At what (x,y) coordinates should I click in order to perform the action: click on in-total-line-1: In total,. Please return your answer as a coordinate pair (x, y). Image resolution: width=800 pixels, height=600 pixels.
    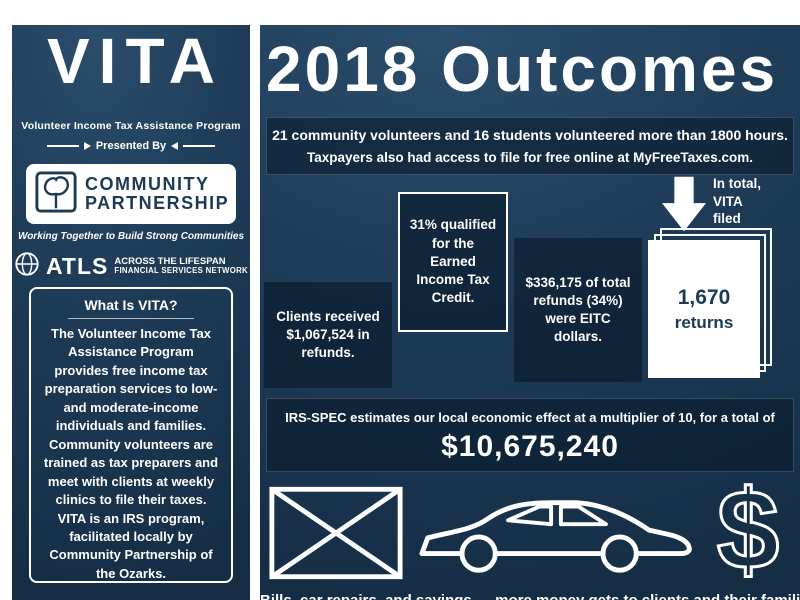
    Looking at the image, I should click on (737, 183).